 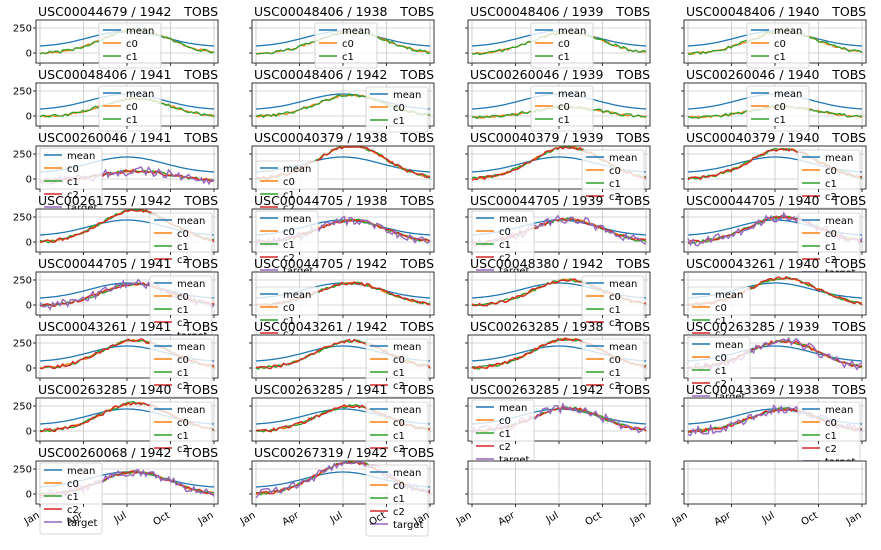 What do you see at coordinates (507, 519) in the screenshot?
I see `x-tick-label: Apr` at bounding box center [507, 519].